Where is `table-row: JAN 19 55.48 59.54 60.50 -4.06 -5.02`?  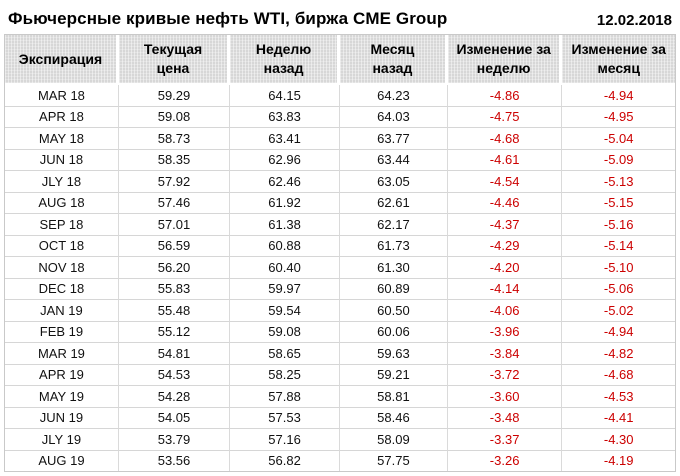
table-row: JAN 19 55.48 59.54 60.50 -4.06 -5.02 is located at coordinates (340, 311).